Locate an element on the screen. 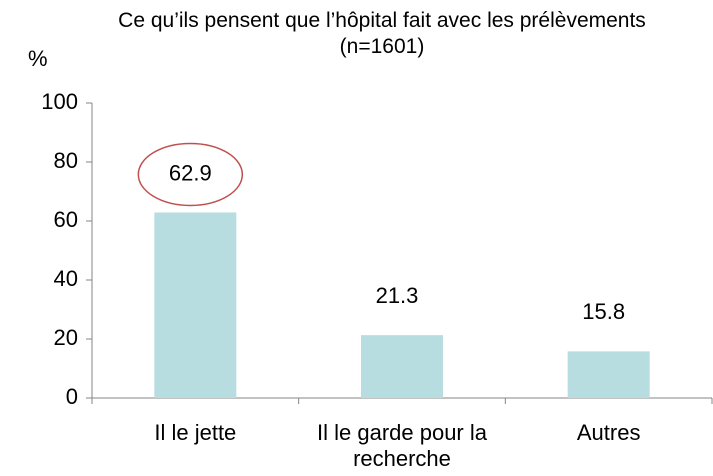  y-tick-label: 0 is located at coordinates (72, 396).